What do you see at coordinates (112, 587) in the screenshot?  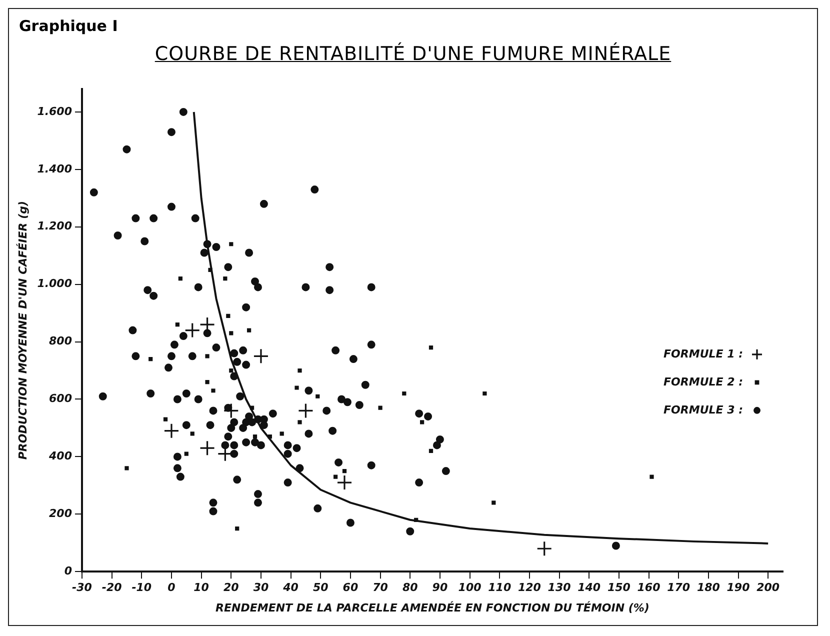 I see `x-tick-label: -20` at bounding box center [112, 587].